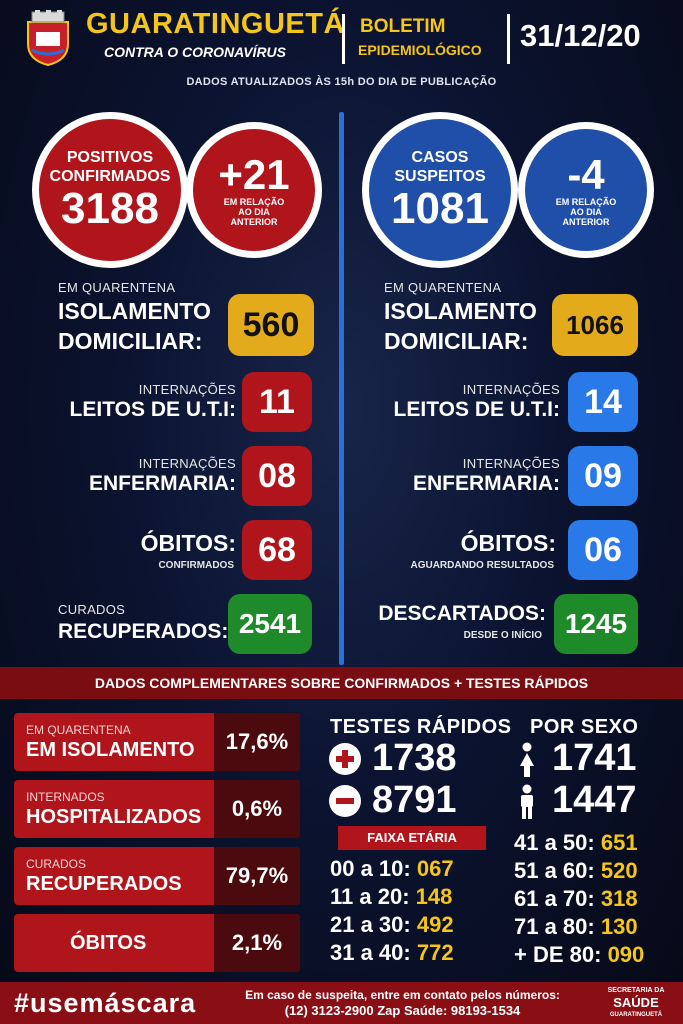 Image resolution: width=683 pixels, height=1024 pixels. Describe the element at coordinates (130, 341) in the screenshot. I see `domiciliar-label: DOMICILIAR:` at that location.